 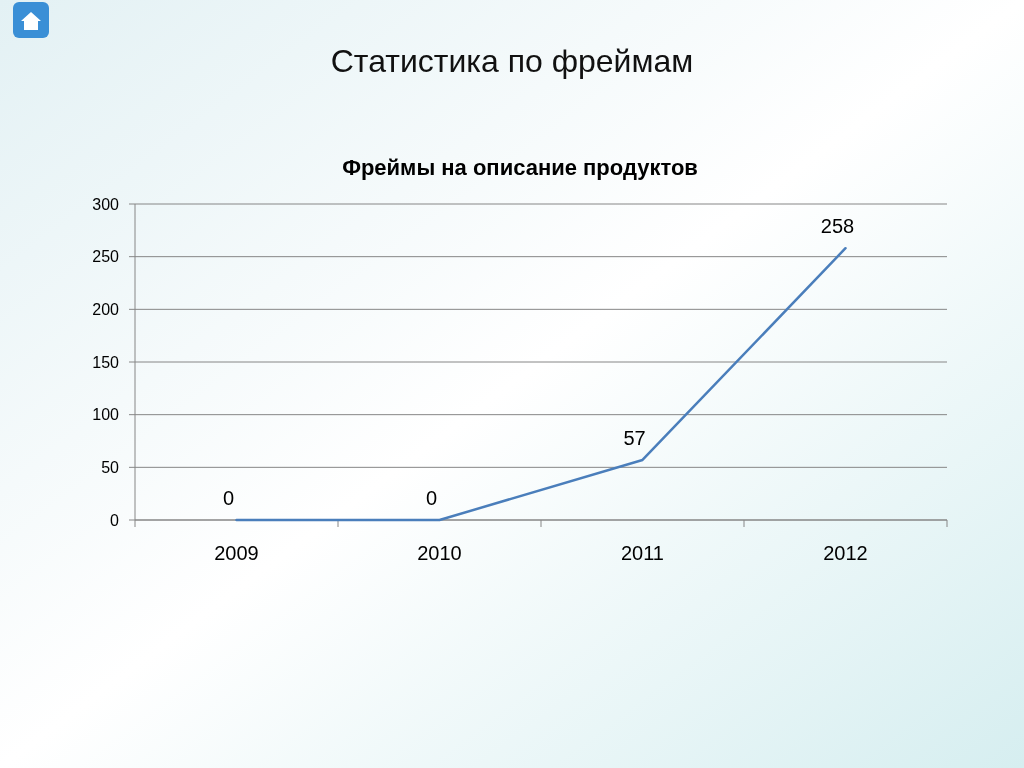 What do you see at coordinates (845, 553) in the screenshot?
I see `x-tick-label: 2012` at bounding box center [845, 553].